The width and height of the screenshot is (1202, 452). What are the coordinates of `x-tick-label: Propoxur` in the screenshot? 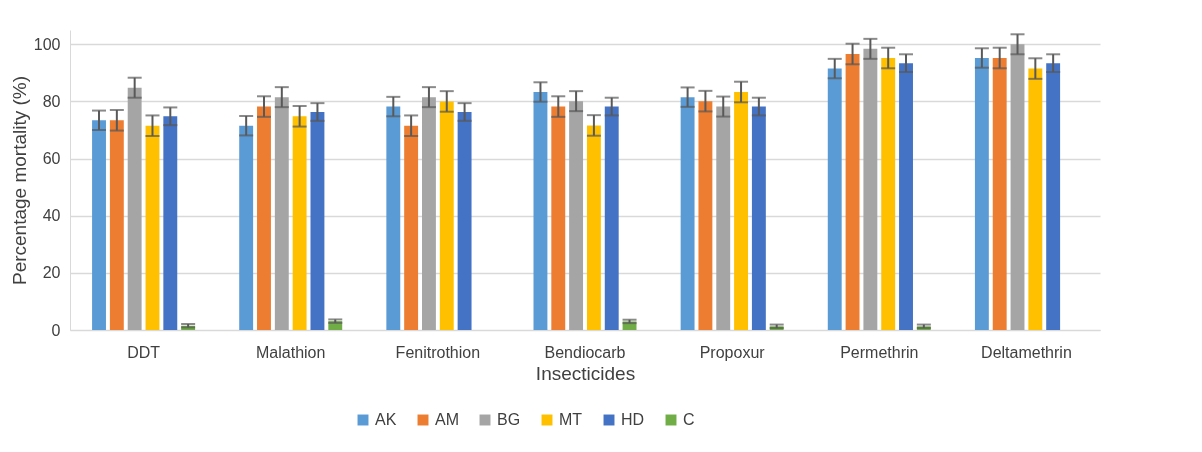 It's located at (732, 352).